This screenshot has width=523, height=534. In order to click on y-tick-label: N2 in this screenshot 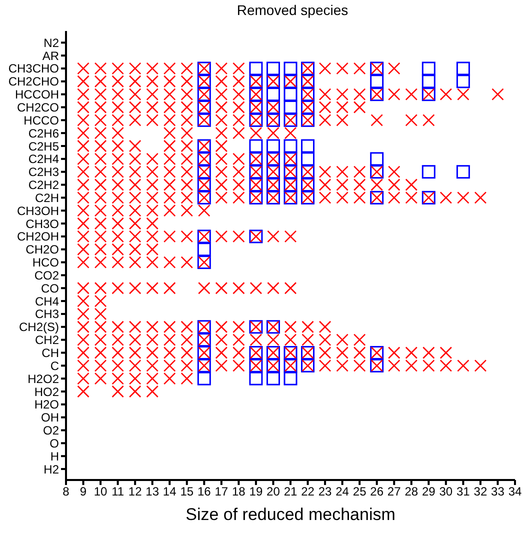, I will do `click(52, 43)`.